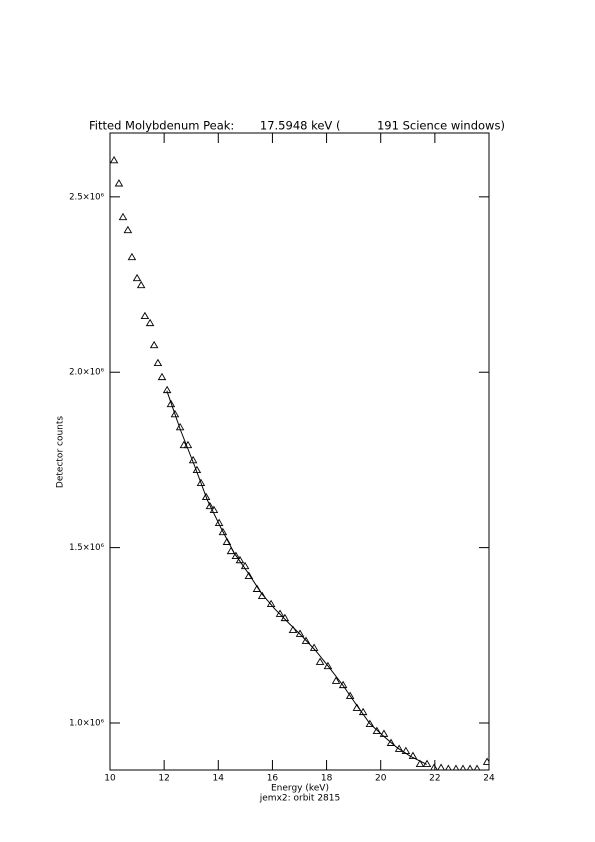  Describe the element at coordinates (86, 373) in the screenshot. I see `y-tick-label: 2.0×10⁶` at that location.